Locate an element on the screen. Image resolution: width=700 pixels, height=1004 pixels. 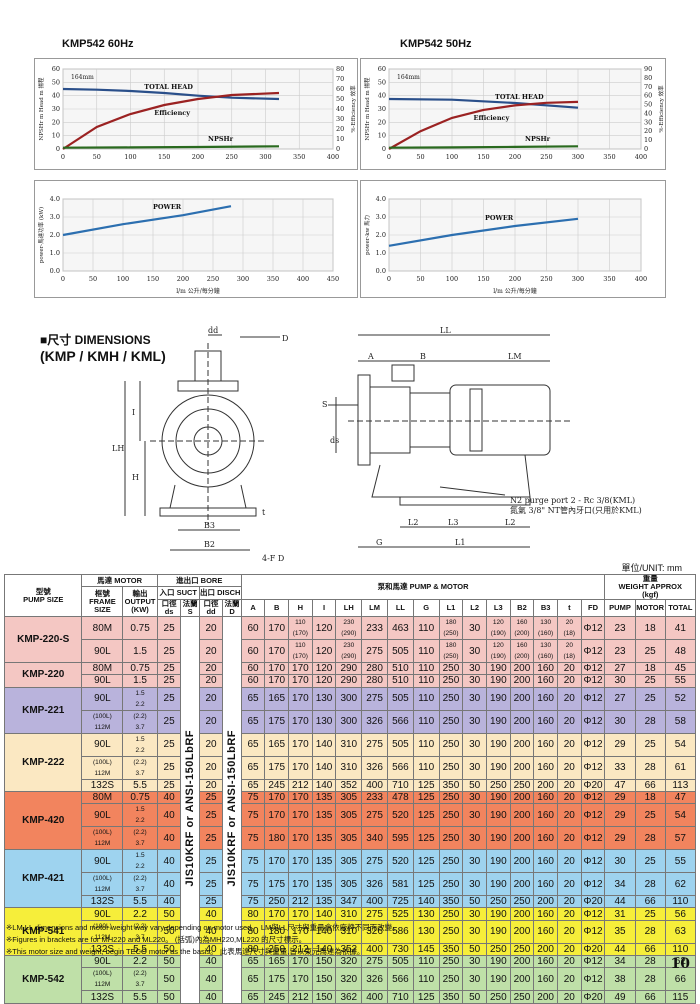
value-cell: 125 is located at coordinates (426, 997).